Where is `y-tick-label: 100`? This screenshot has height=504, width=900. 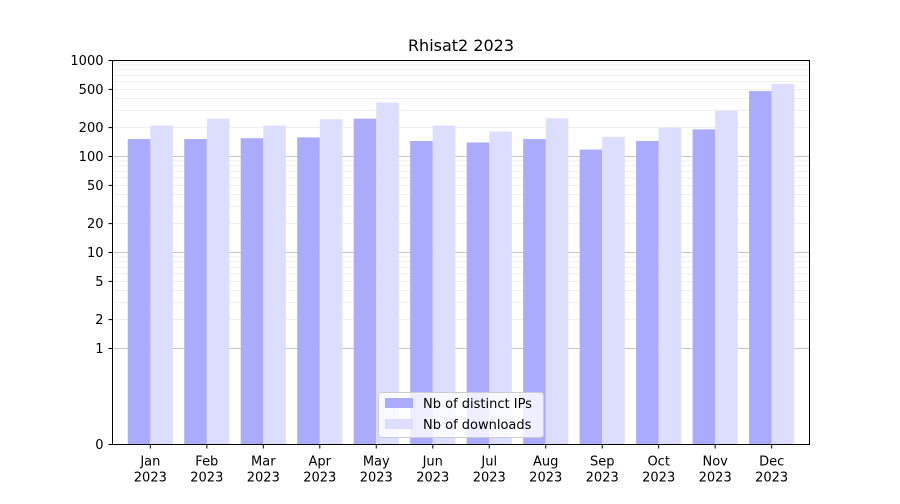 y-tick-label: 100 is located at coordinates (91, 157).